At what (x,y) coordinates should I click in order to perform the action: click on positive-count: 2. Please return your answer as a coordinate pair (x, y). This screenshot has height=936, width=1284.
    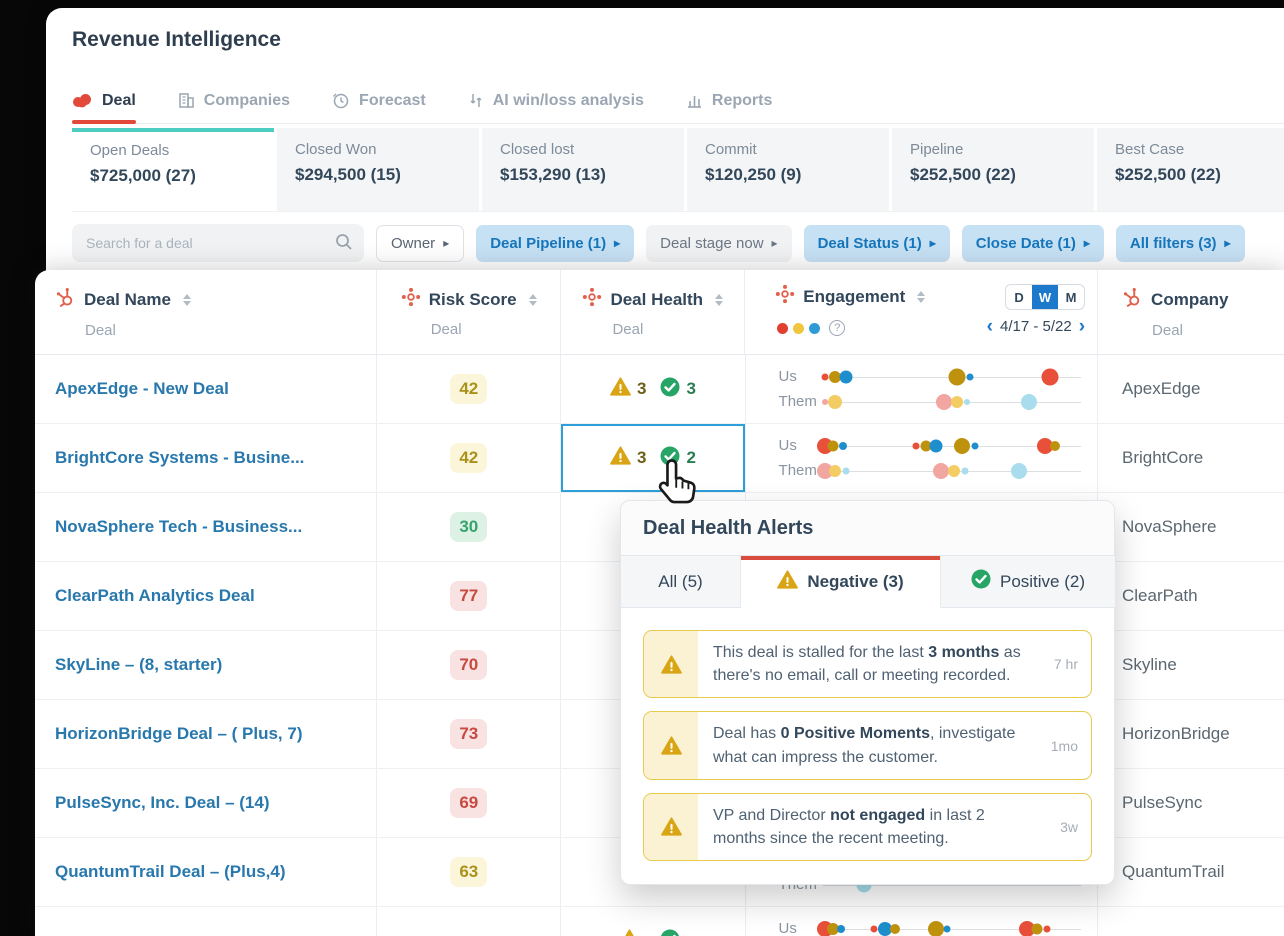
    Looking at the image, I should click on (691, 457).